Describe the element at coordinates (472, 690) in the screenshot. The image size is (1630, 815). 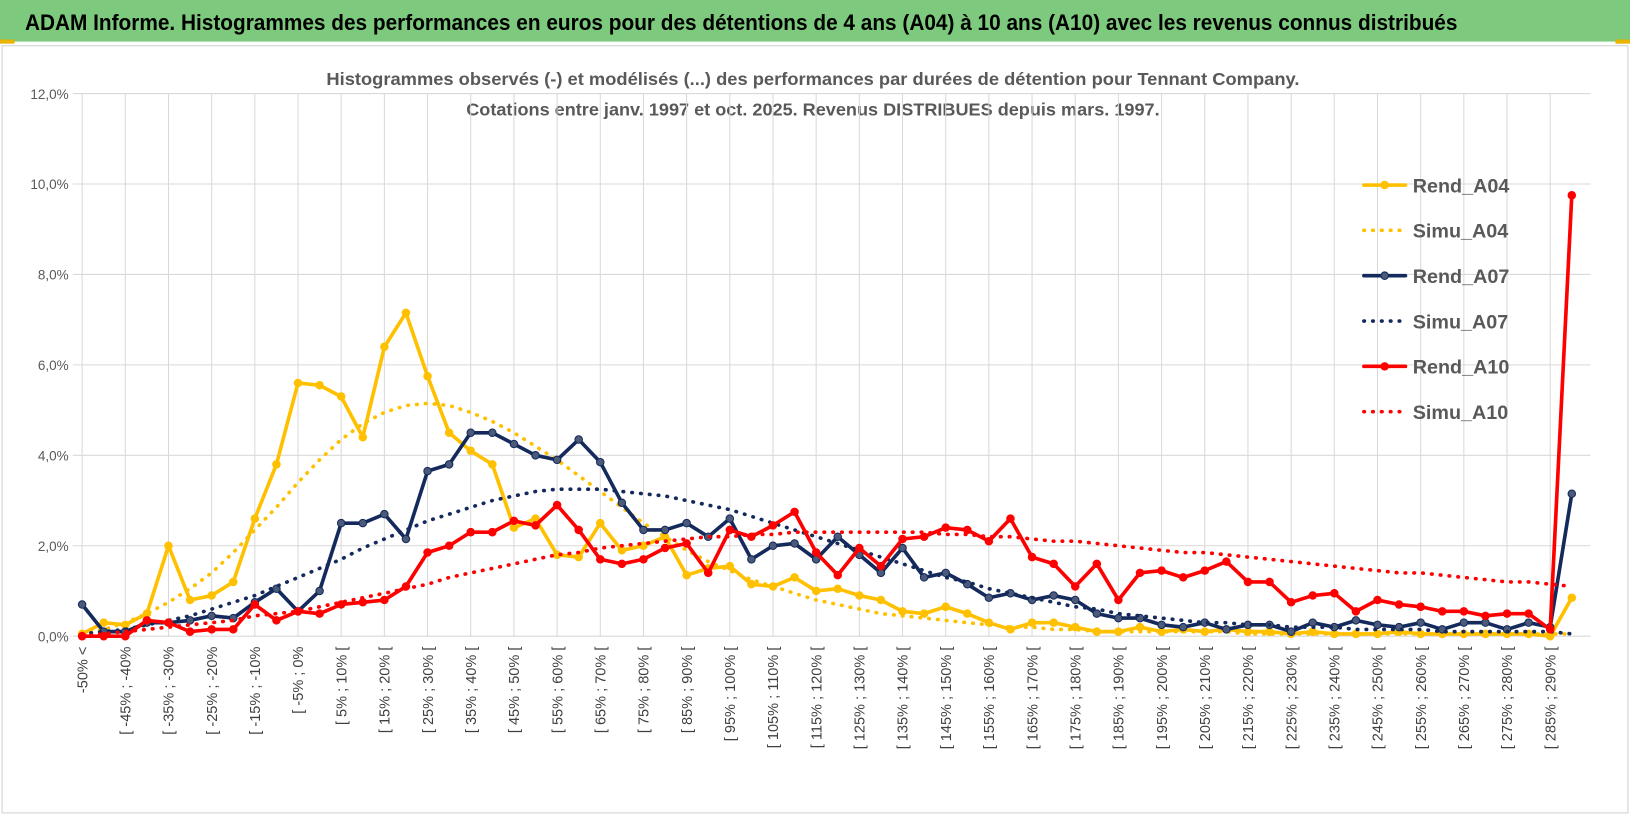
I see `x-tick-label: [ 35% ; 40% [` at that location.